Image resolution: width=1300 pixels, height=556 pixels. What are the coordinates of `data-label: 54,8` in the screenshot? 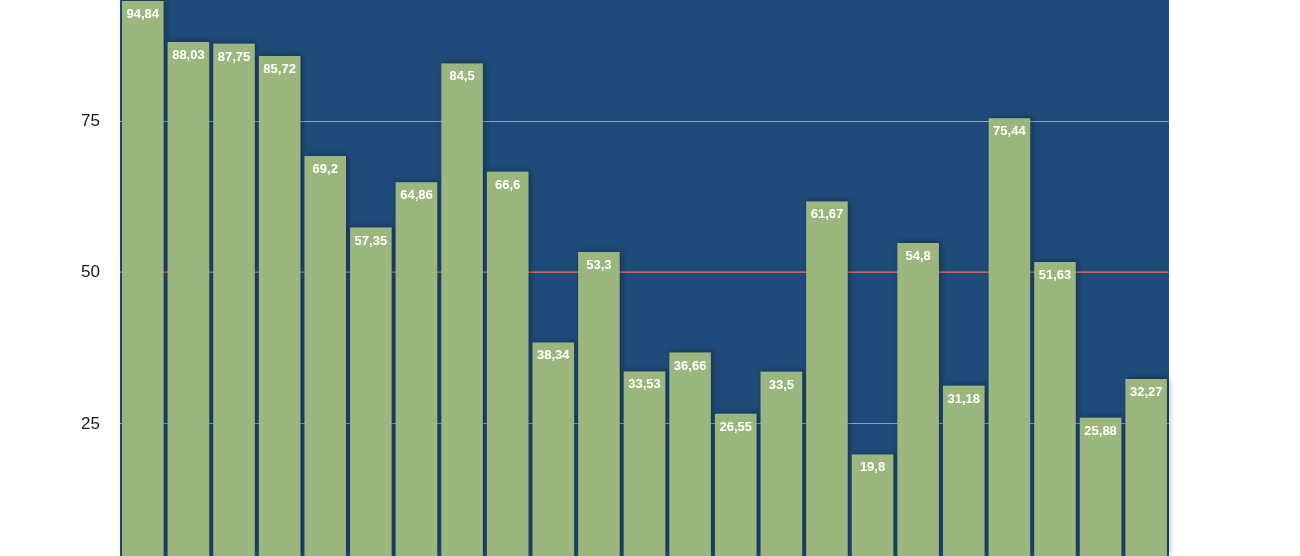 It's located at (918, 255).